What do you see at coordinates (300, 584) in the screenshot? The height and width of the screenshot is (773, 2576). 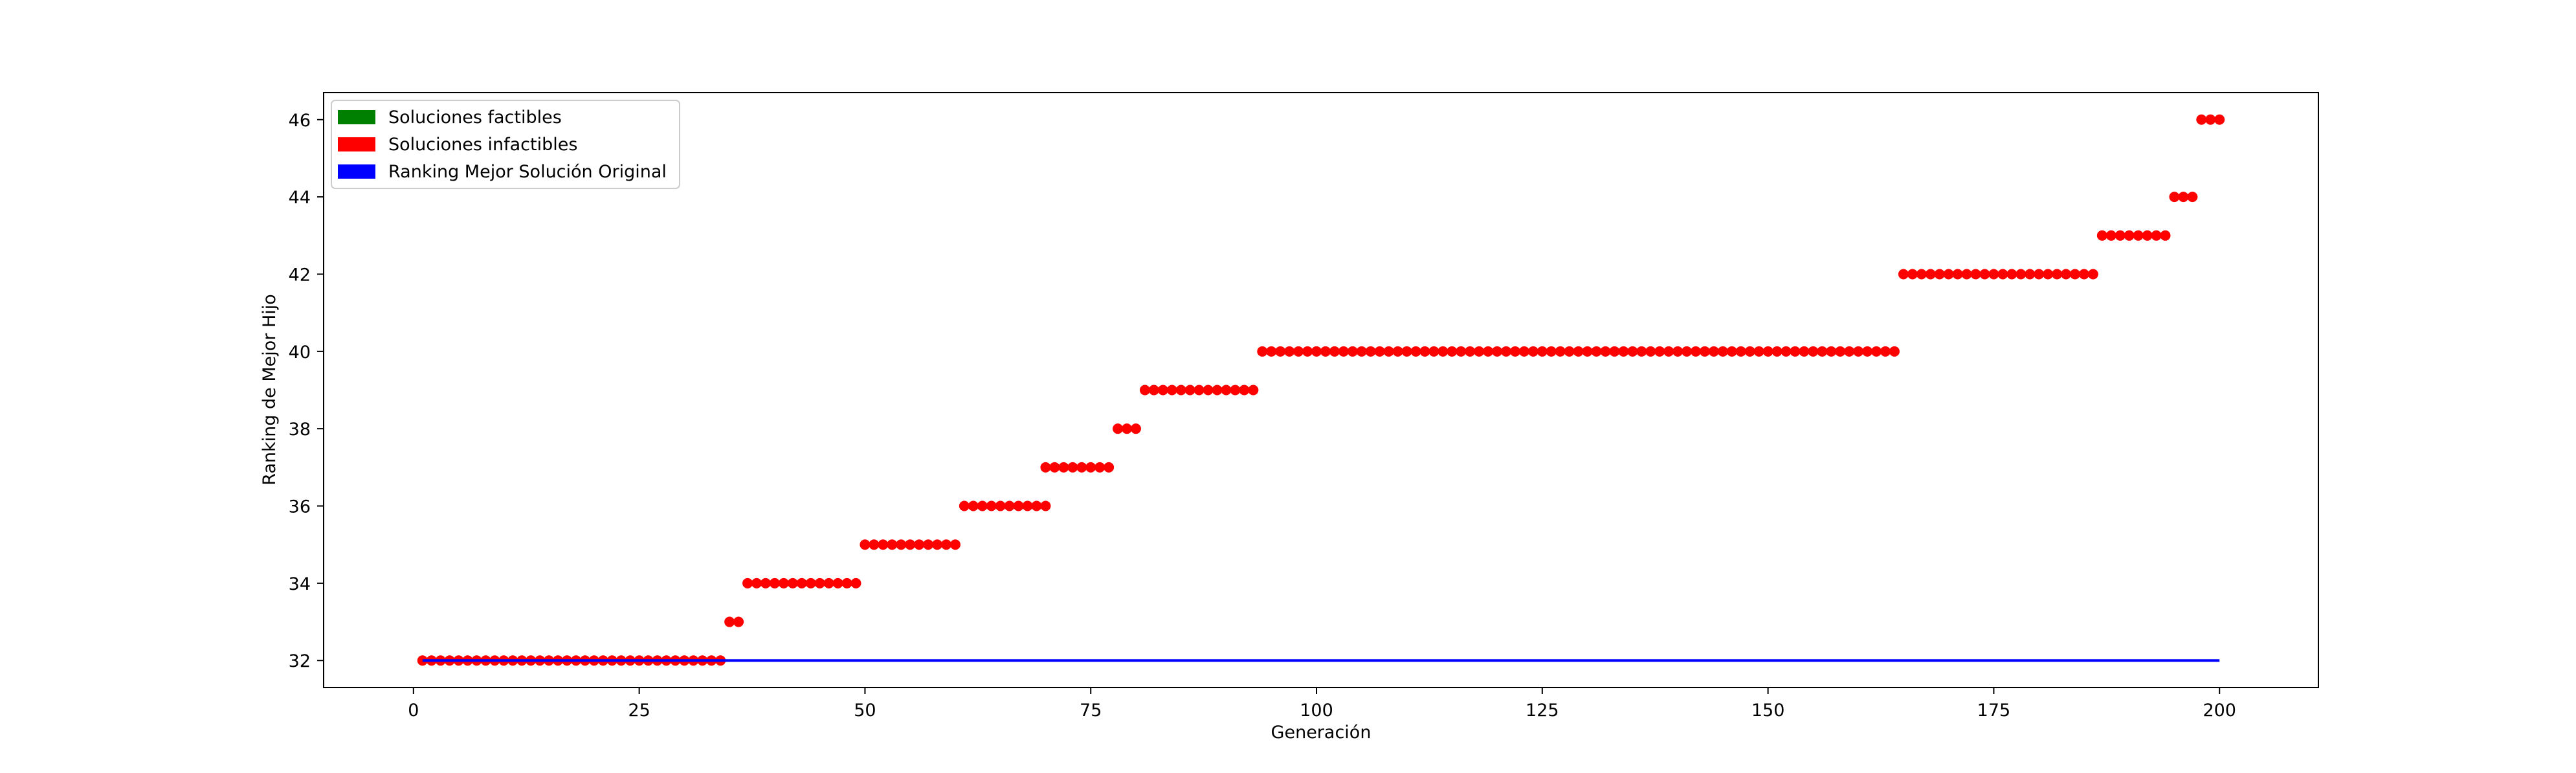 I see `y-tick-label: 34` at bounding box center [300, 584].